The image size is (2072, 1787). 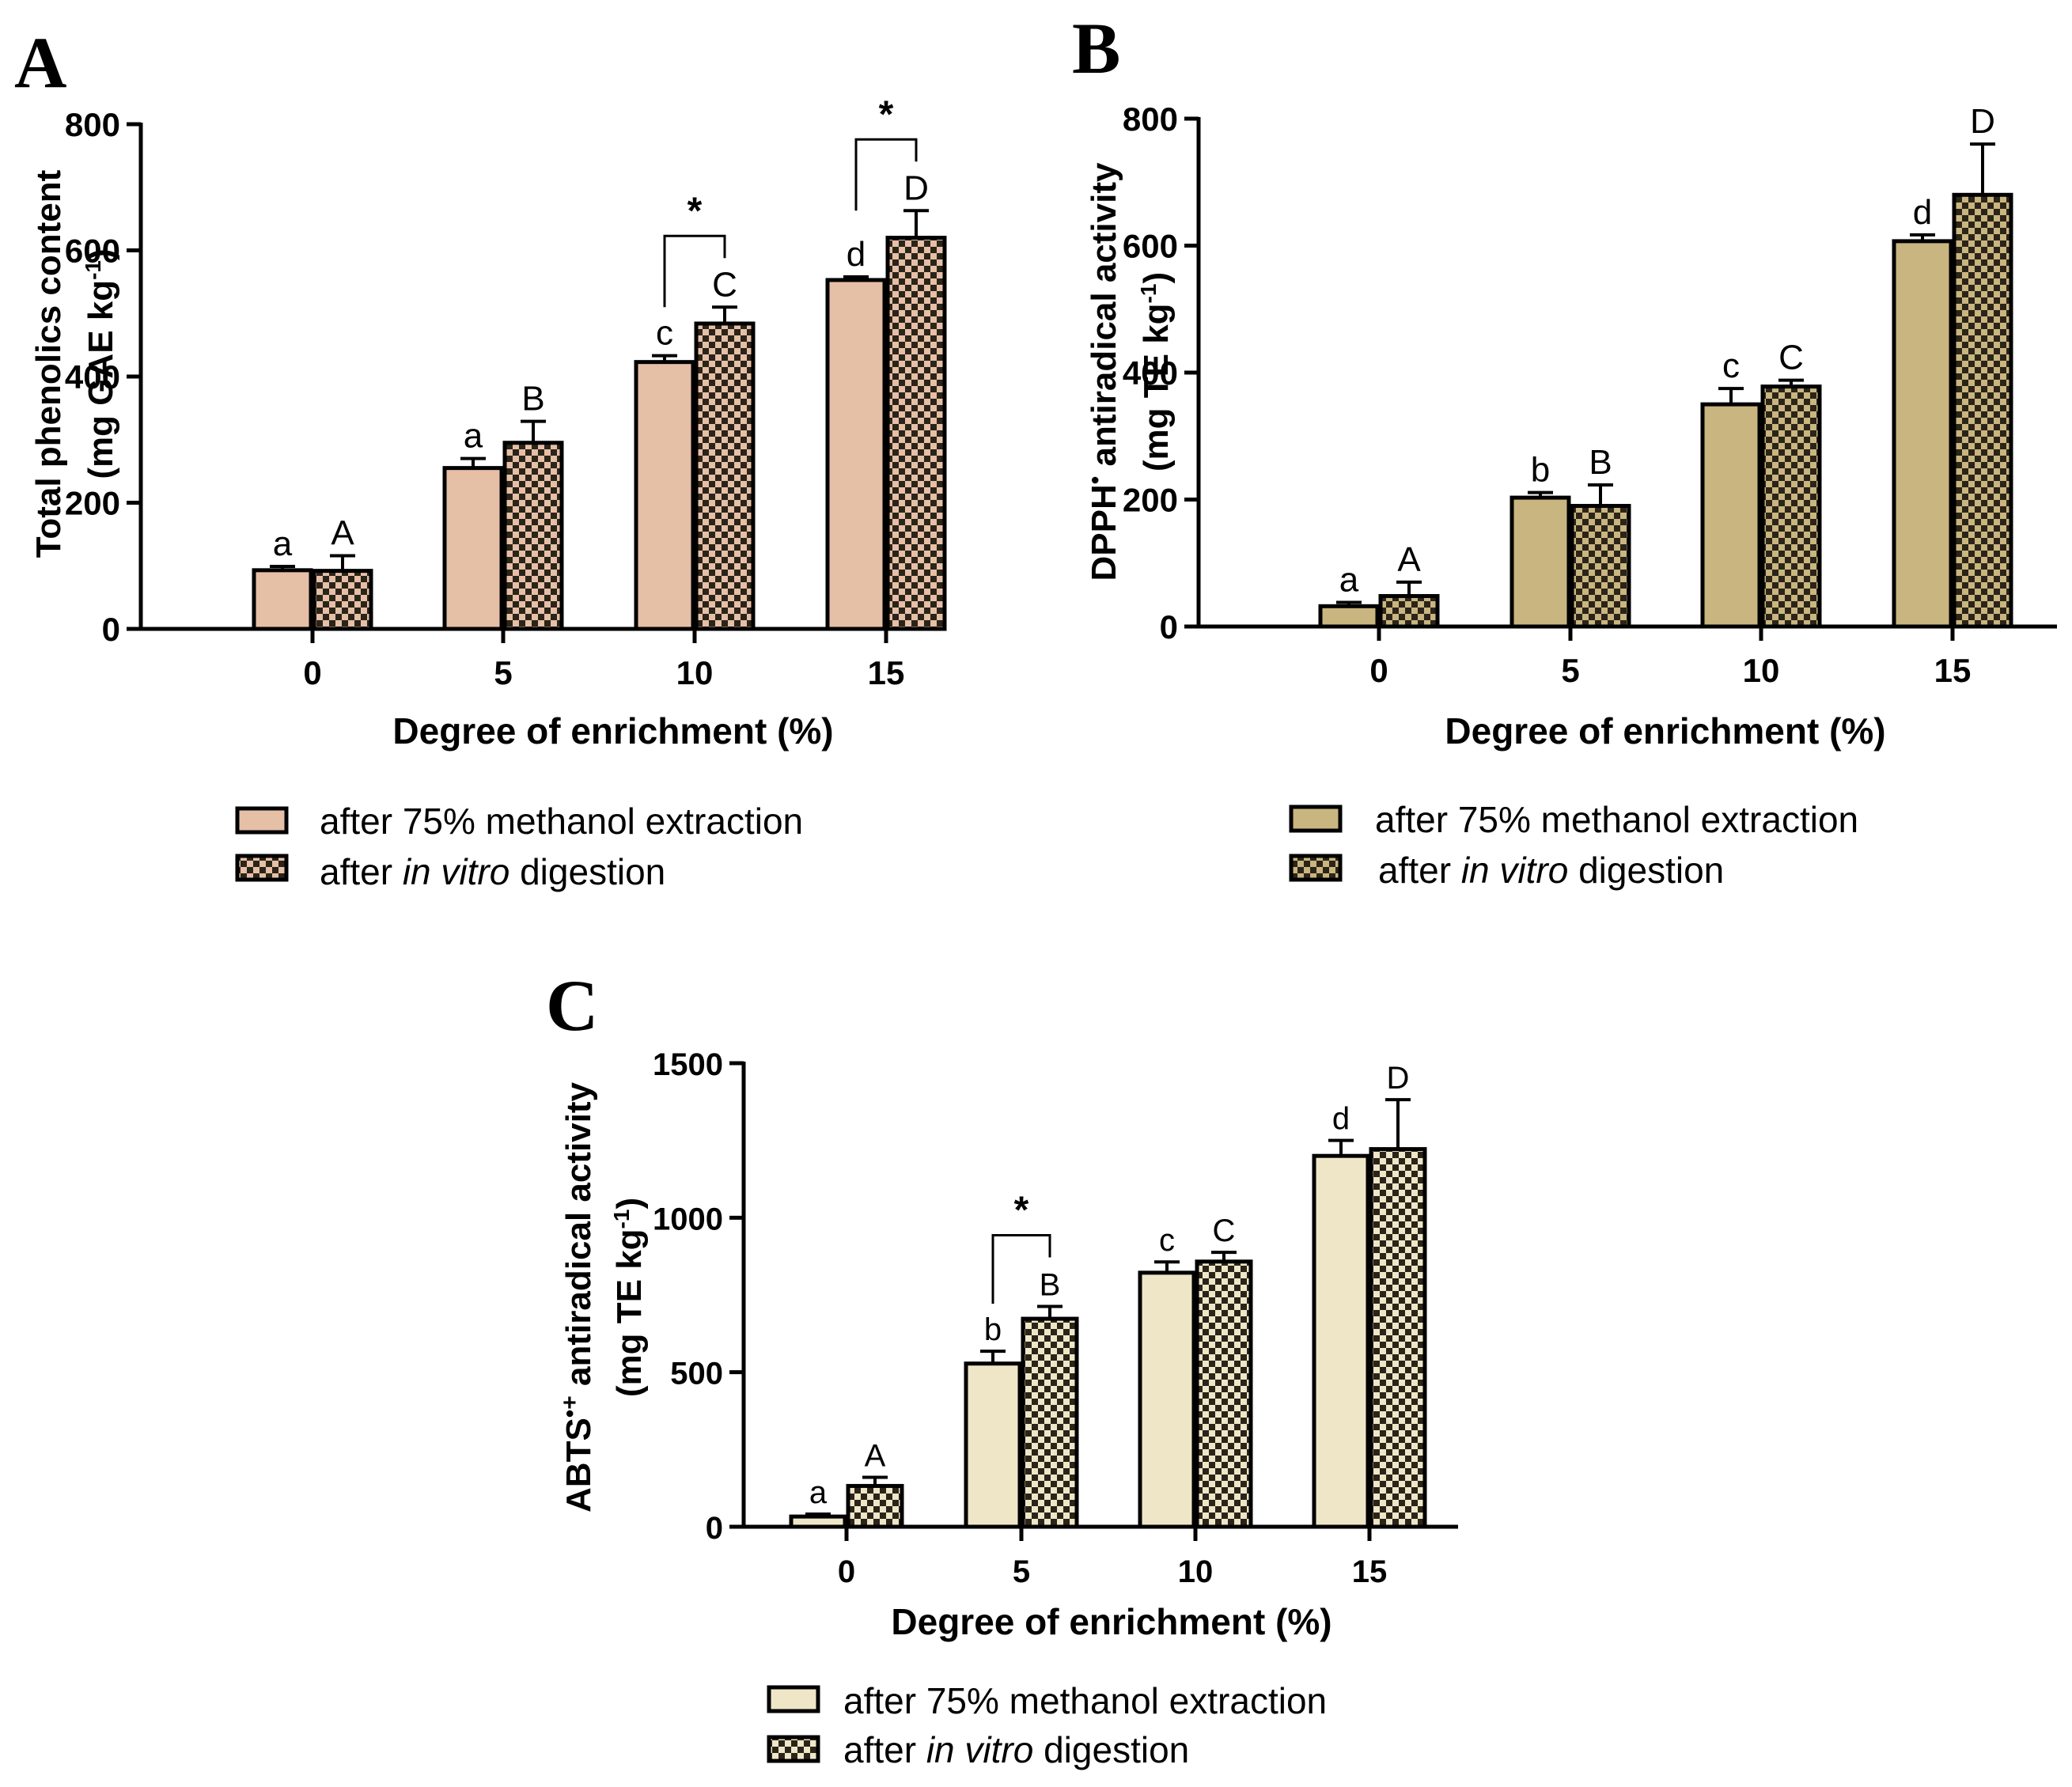 What do you see at coordinates (578, 1465) in the screenshot?
I see `label-pre-c: ABTS` at bounding box center [578, 1465].